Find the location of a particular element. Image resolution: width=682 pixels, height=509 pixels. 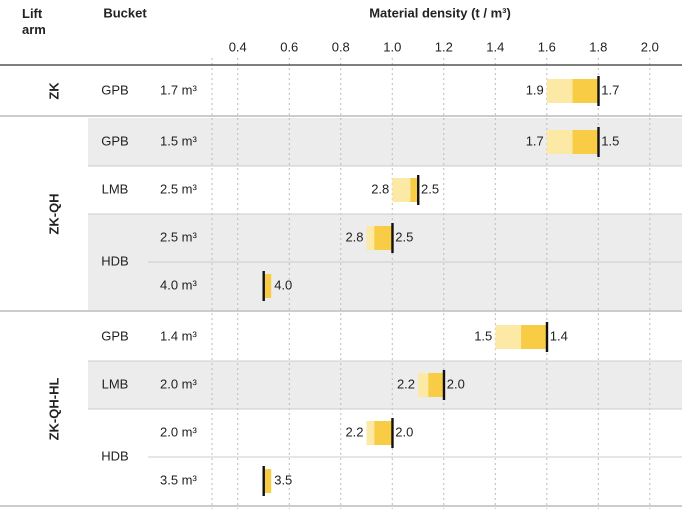

volume: 1.7 m³ is located at coordinates (179, 89).